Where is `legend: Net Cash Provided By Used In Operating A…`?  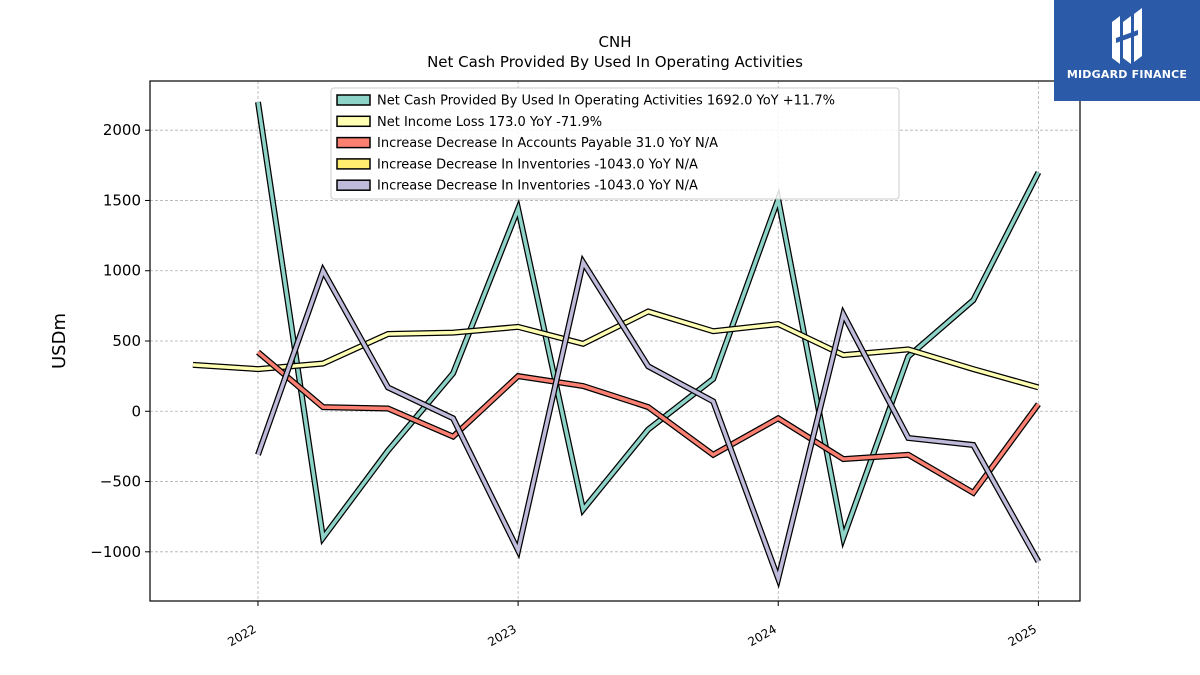 legend: Net Cash Provided By Used In Operating A… is located at coordinates (615, 143).